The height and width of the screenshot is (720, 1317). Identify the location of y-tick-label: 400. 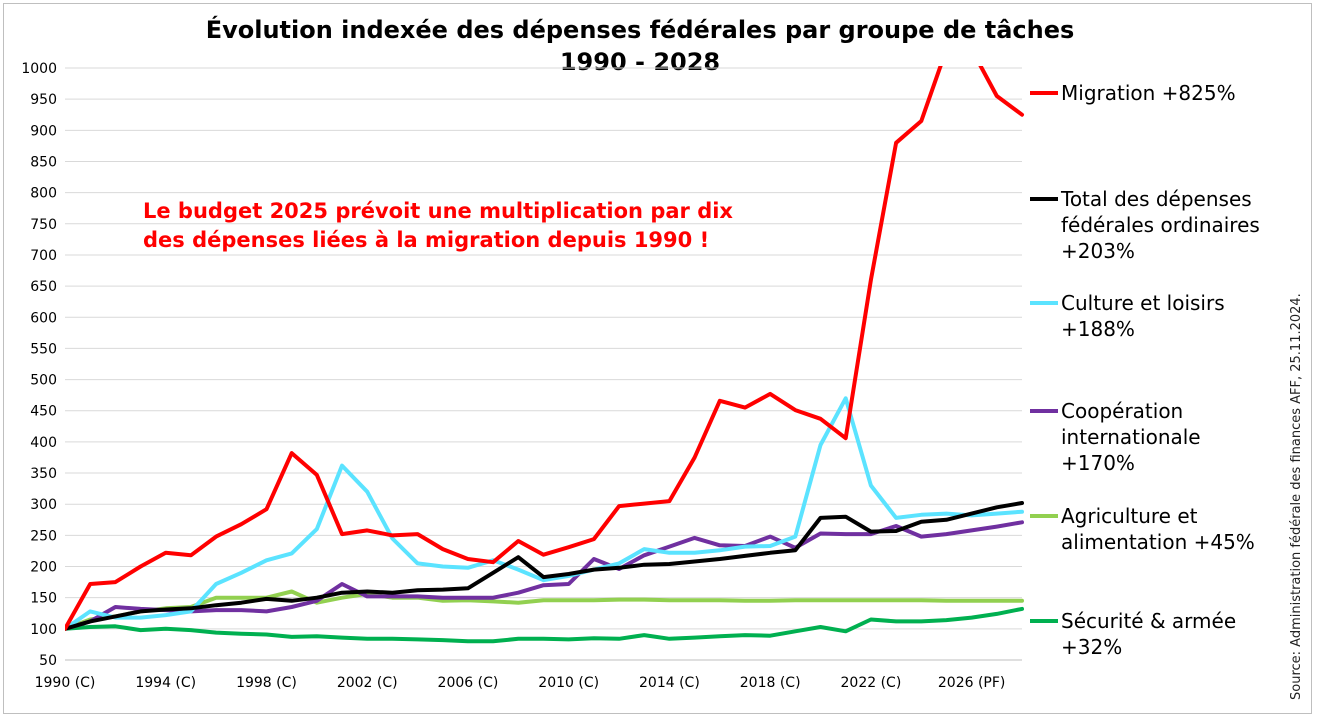
(43, 443).